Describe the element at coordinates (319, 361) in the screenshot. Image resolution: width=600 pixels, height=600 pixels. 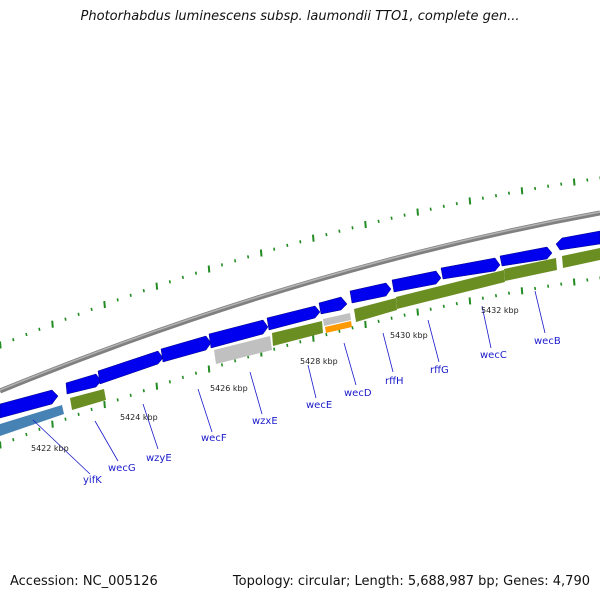
I see `kbp-label: 5428 kbp` at that location.